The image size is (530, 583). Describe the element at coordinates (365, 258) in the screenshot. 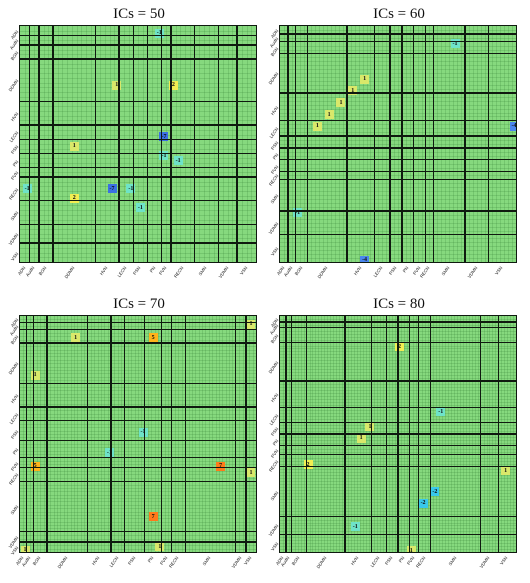

I see `matrix-cell: -4` at that location.